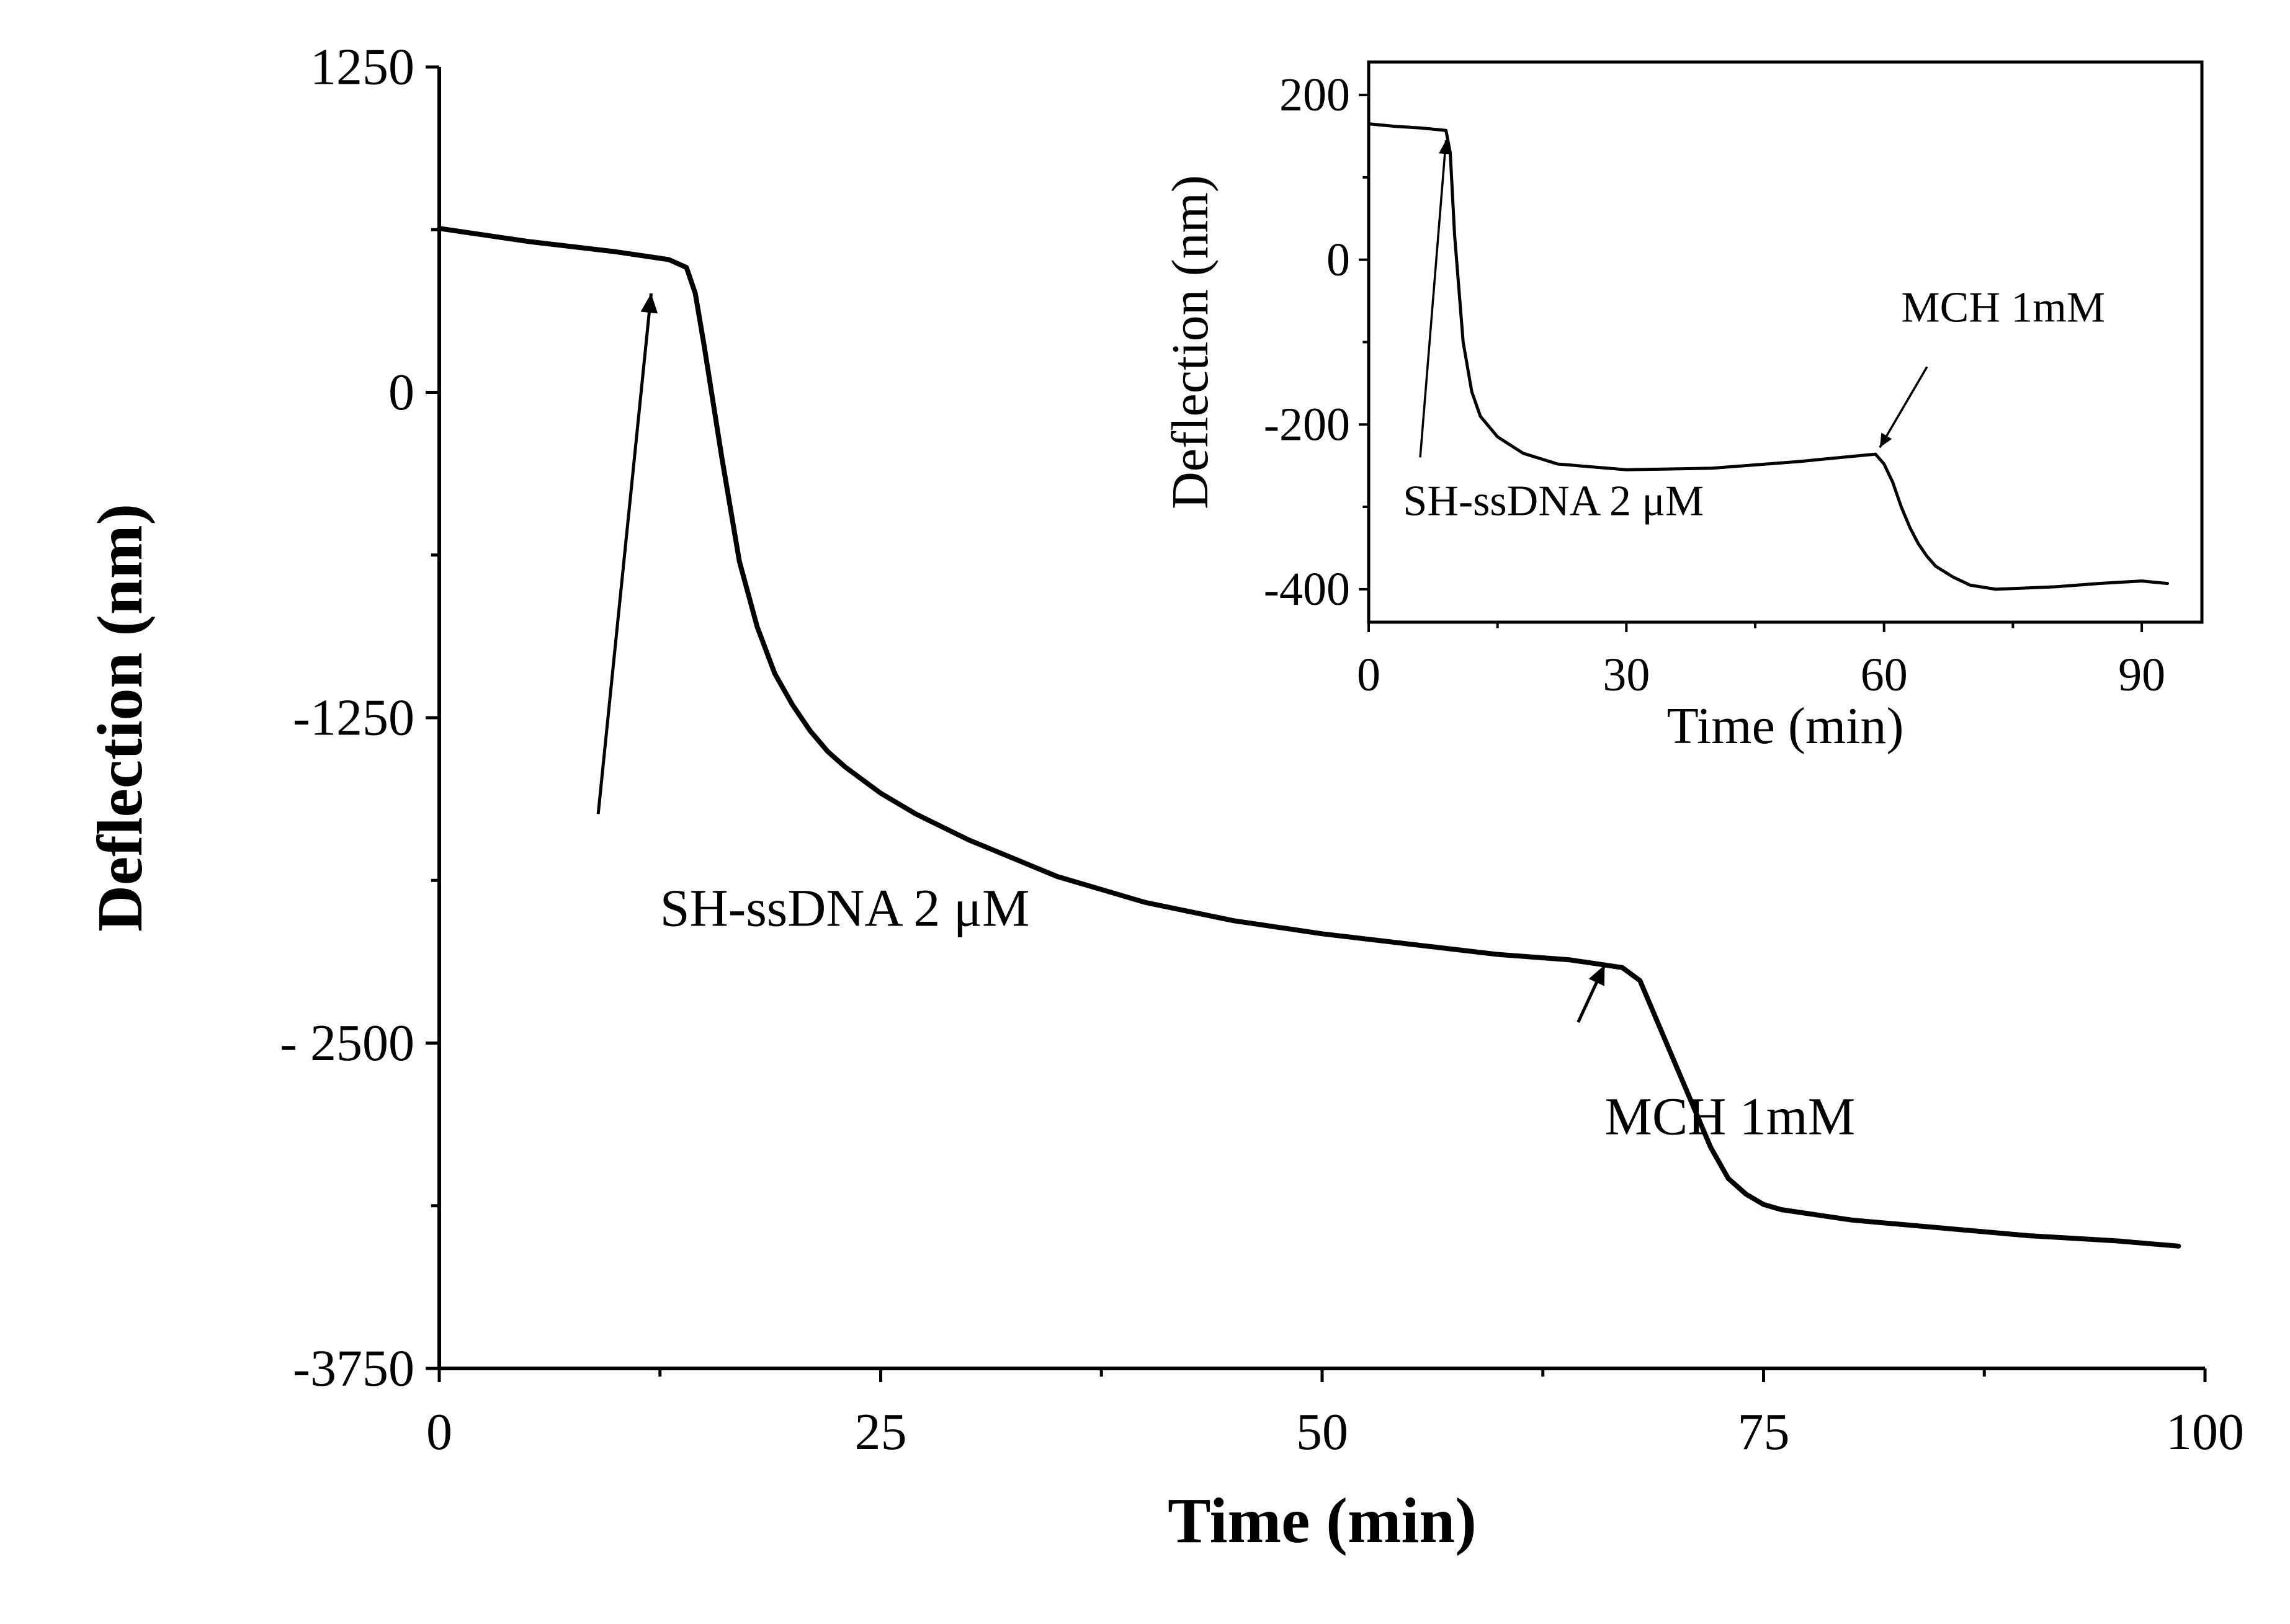  I want to click on main-x-tick-label: 75, so click(1764, 1432).